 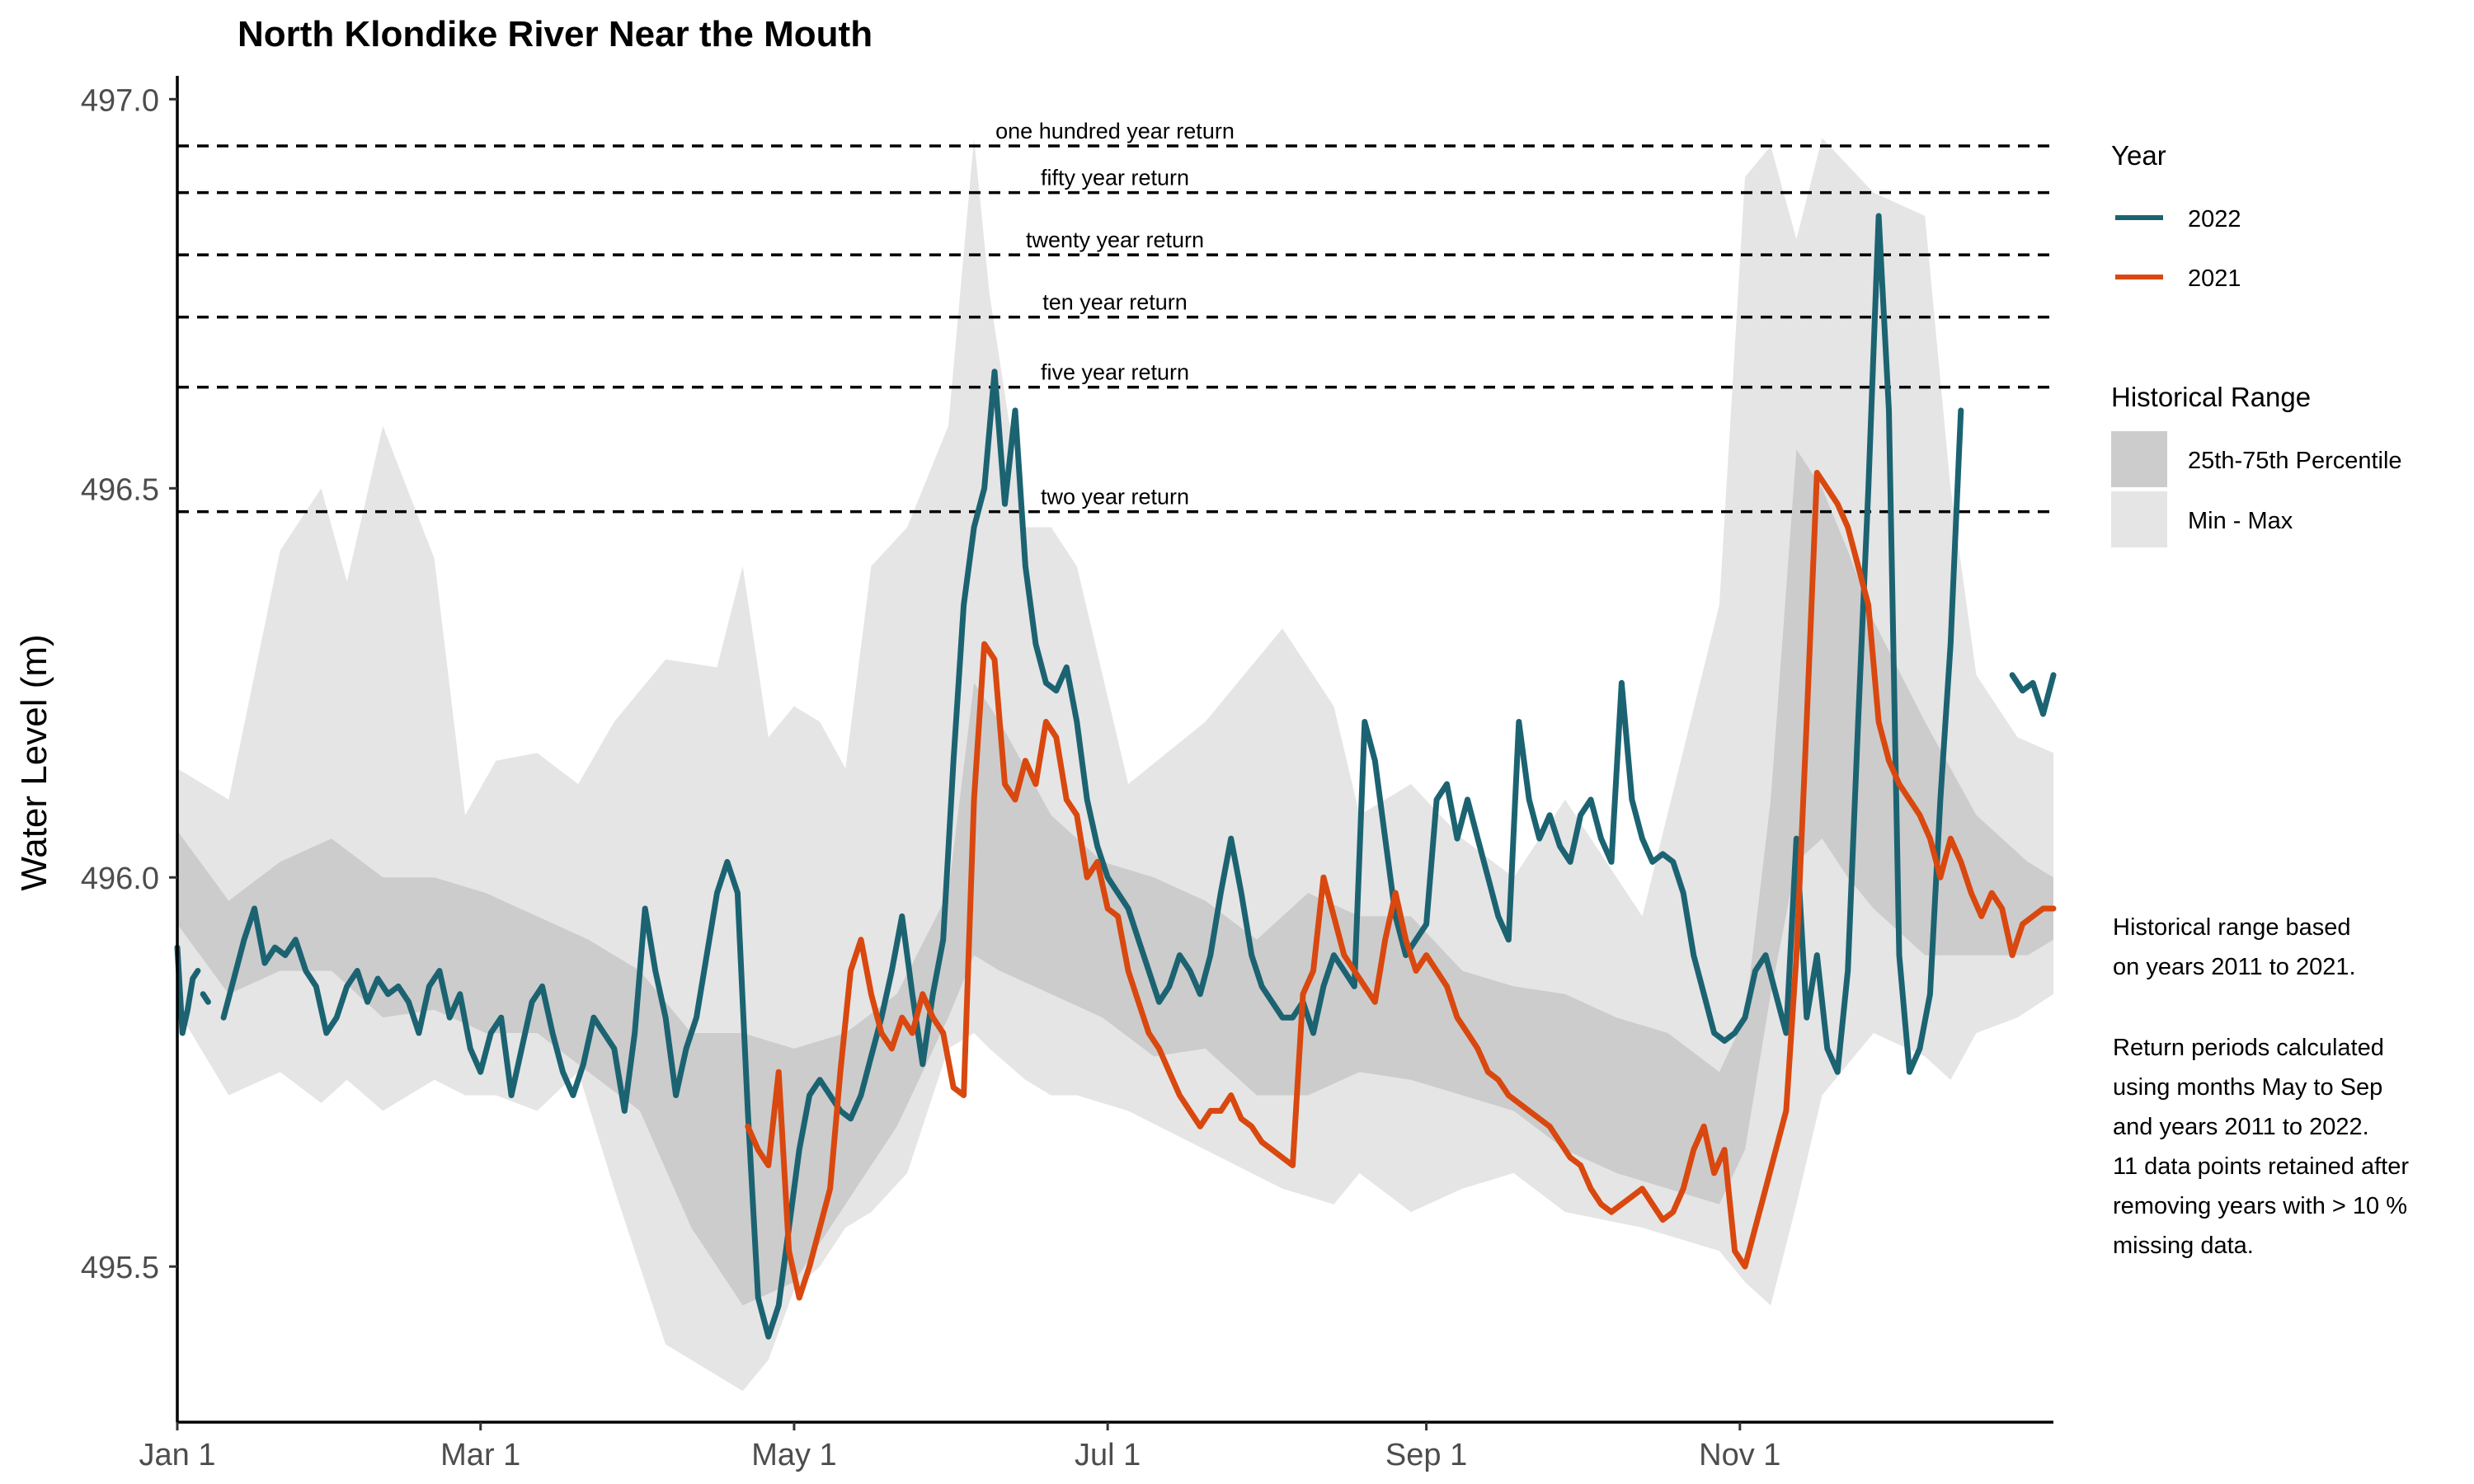 What do you see at coordinates (1115, 372) in the screenshot?
I see `return-period-label: five year return` at bounding box center [1115, 372].